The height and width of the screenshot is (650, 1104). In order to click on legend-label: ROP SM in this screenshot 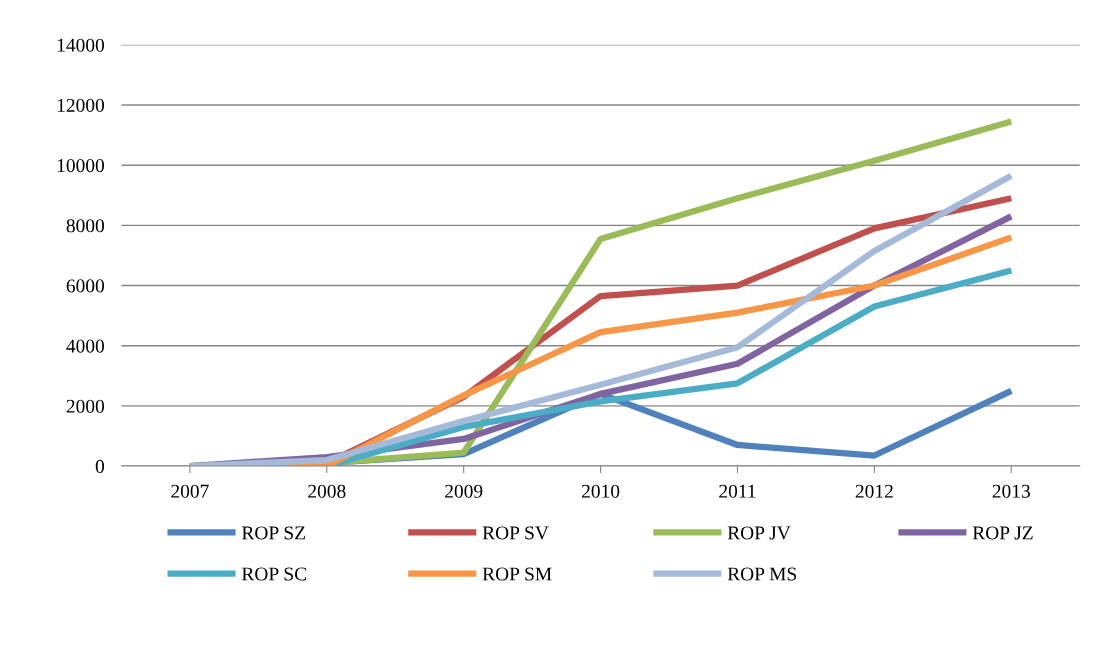, I will do `click(517, 574)`.